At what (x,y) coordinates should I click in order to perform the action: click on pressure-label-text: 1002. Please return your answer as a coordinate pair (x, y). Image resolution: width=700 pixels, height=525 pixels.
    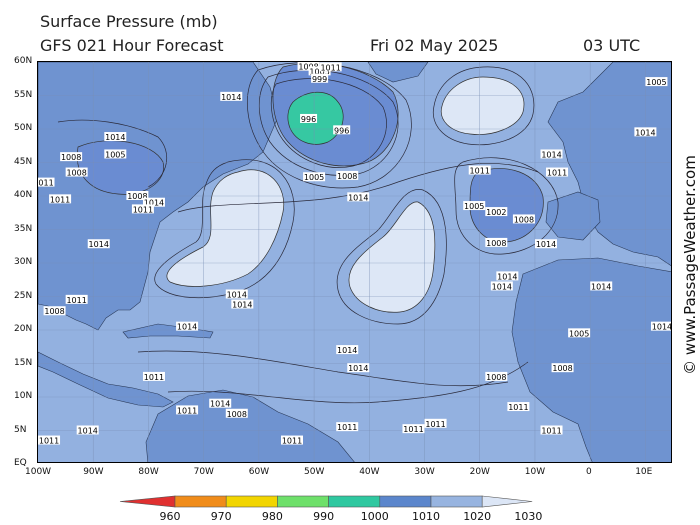
    Looking at the image, I should click on (496, 212).